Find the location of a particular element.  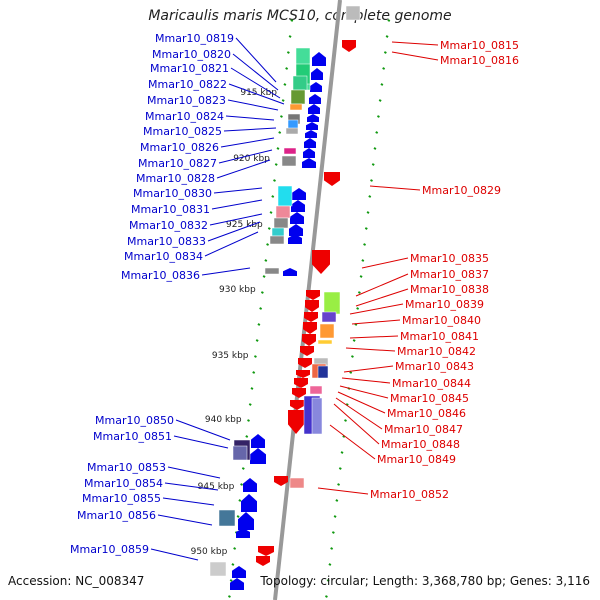

left-gene-label: Mmar10_0820 is located at coordinates (191, 54).